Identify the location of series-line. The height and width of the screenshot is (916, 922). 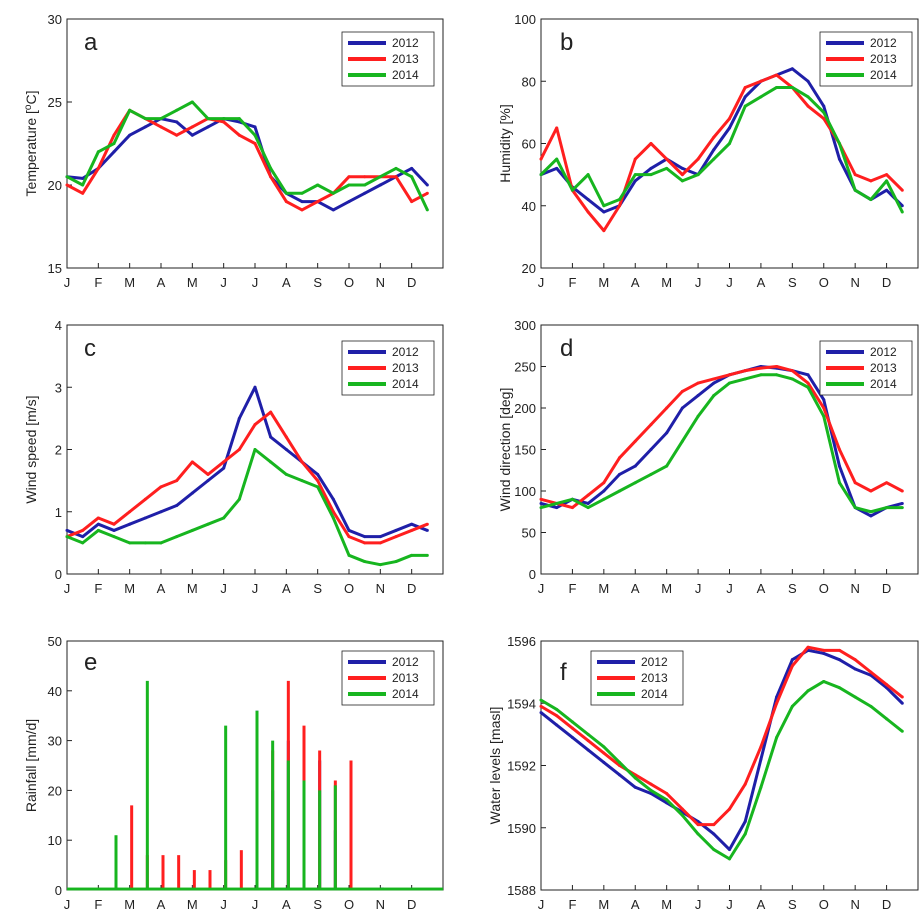
(721, 443).